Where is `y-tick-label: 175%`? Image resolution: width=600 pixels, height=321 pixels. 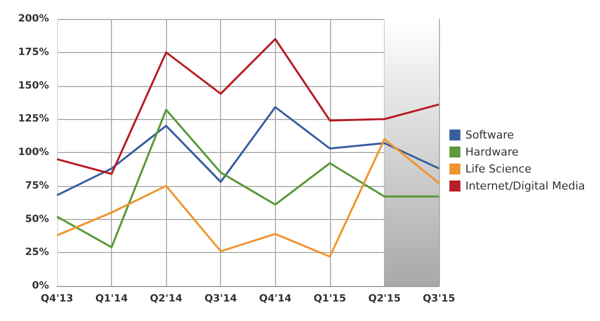 y-tick-label: 175% is located at coordinates (33, 52).